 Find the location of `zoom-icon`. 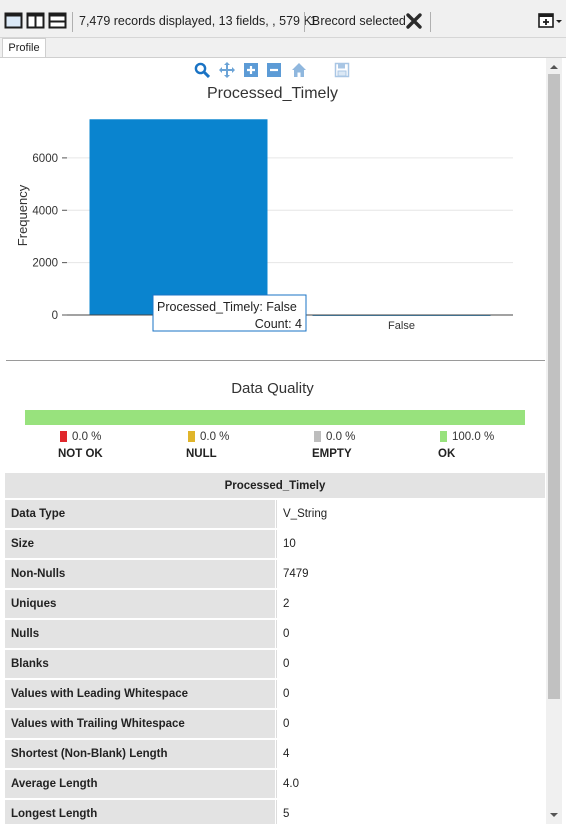

zoom-icon is located at coordinates (202, 70).